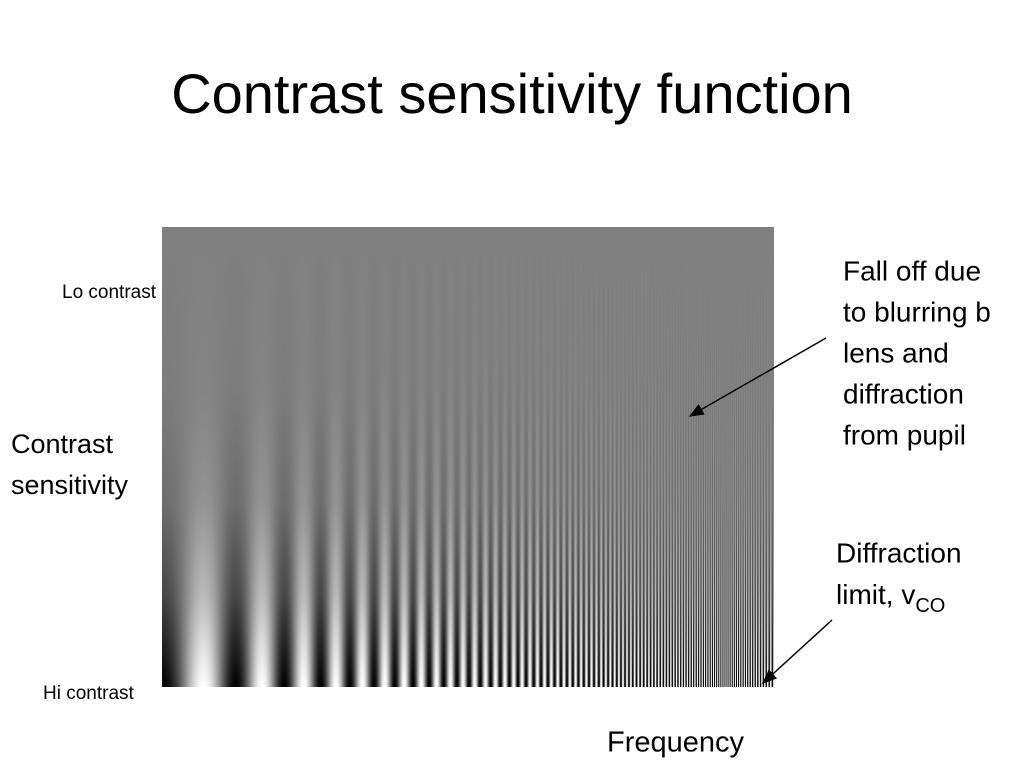 This screenshot has height=773, width=1024. Describe the element at coordinates (912, 270) in the screenshot. I see `annotation-line: Fall off due` at that location.